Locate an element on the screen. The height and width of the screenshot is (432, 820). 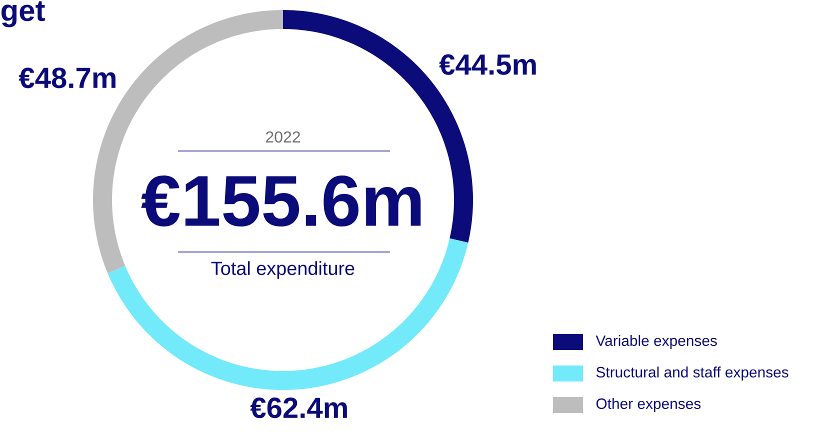
text: €155.6m is located at coordinates (281, 201).